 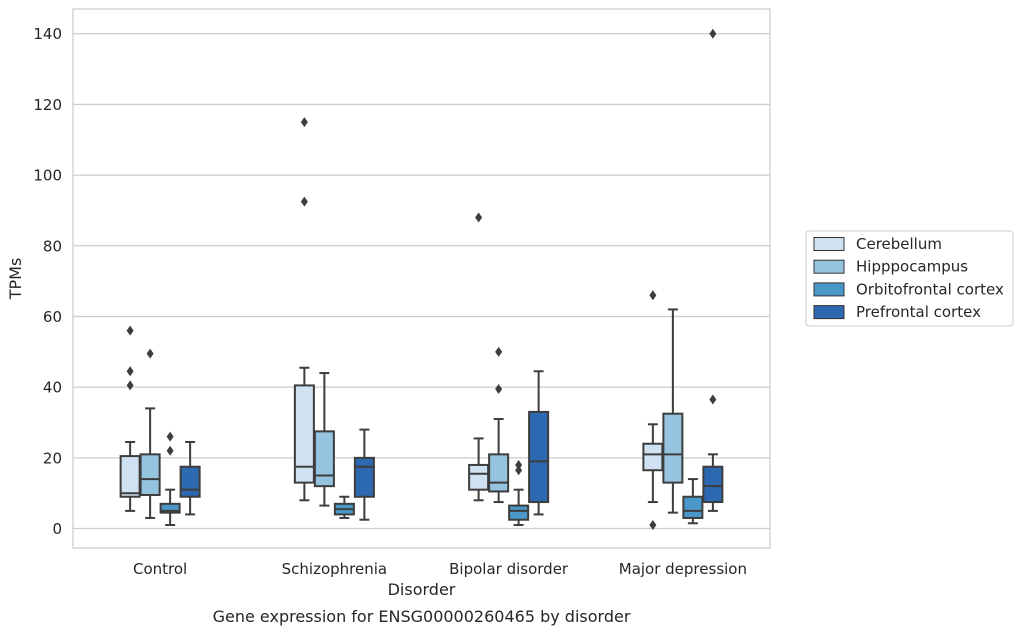 I want to click on y-tick-labels: 0 20 40 60 80 100 120 140, so click(x=47, y=281).